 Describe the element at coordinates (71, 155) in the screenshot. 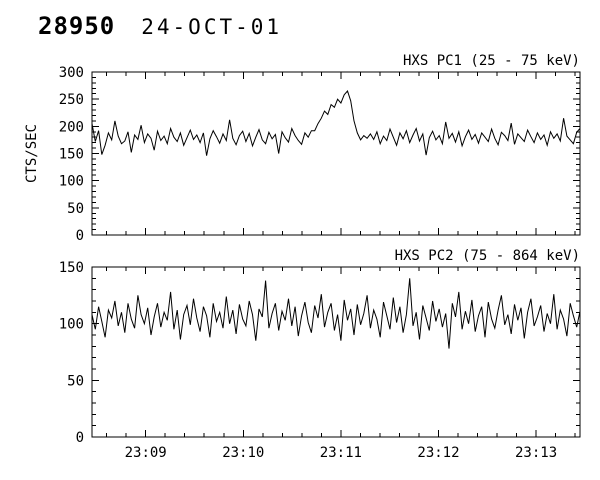

I see `pc1-y-tick-label: 150` at that location.